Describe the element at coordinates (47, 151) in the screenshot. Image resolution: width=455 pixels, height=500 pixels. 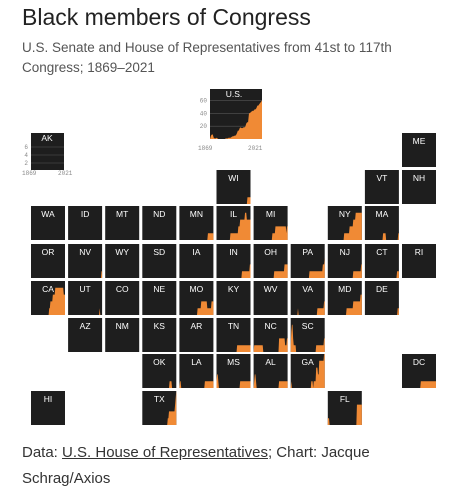
I see `tile-ak` at that location.